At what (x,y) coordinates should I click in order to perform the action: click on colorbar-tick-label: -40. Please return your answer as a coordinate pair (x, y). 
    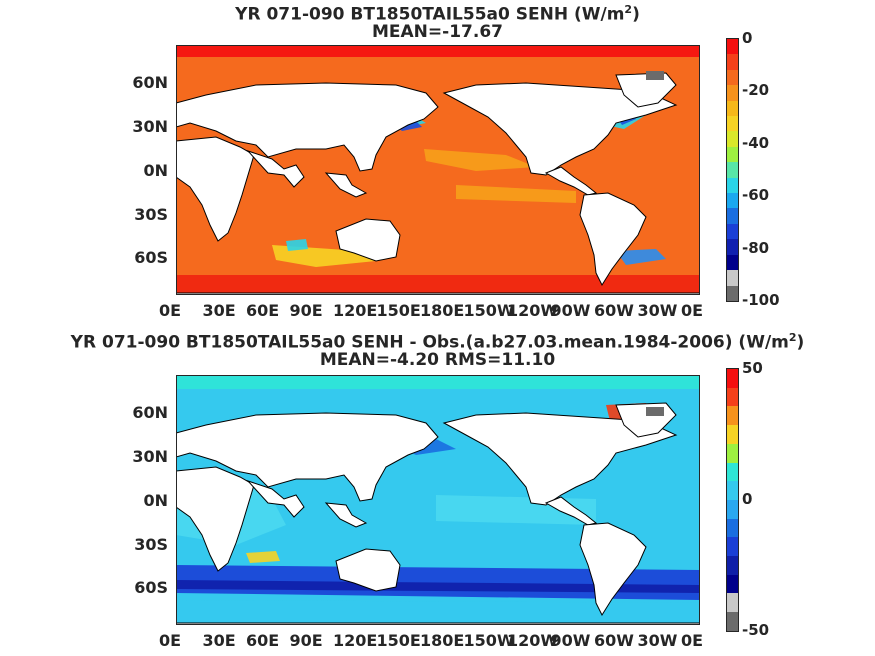
    Looking at the image, I should click on (756, 142).